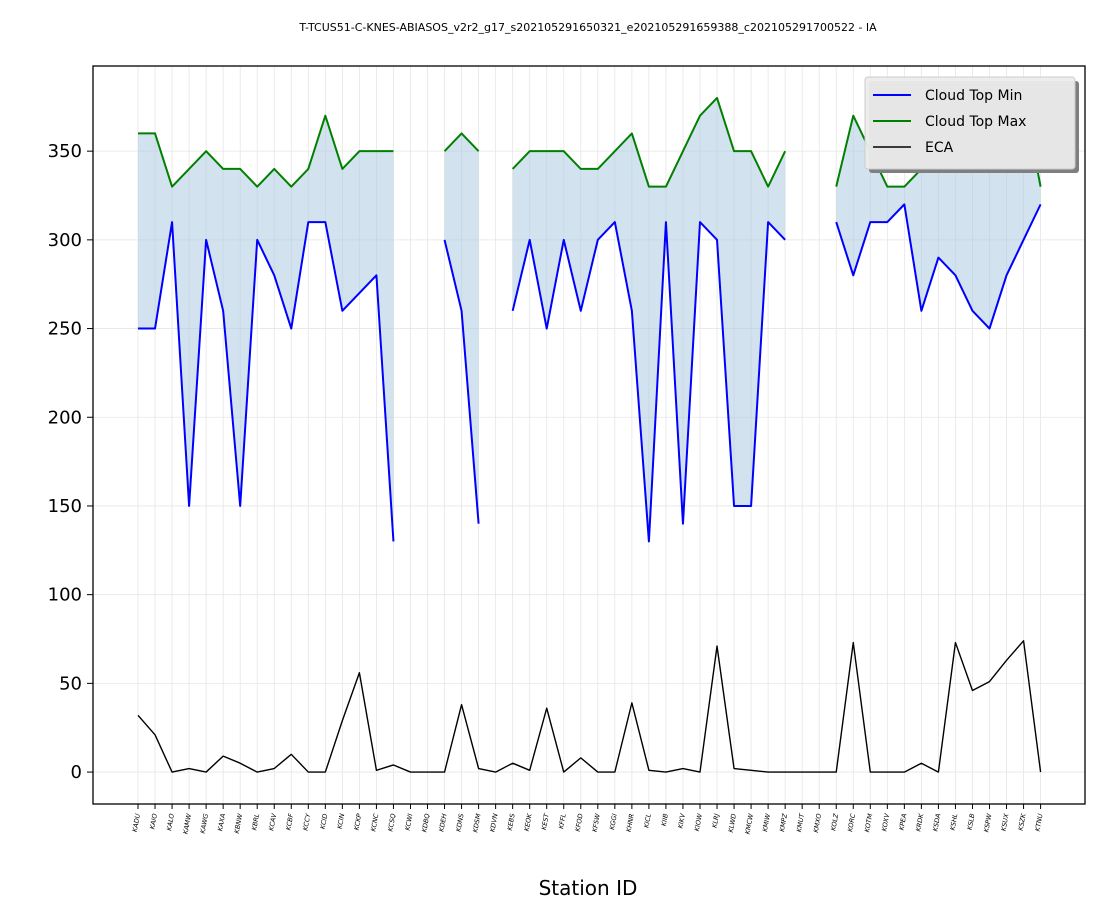 The image size is (1108, 921). What do you see at coordinates (613, 821) in the screenshot?
I see `x-tick-label: KGGI` at bounding box center [613, 821].